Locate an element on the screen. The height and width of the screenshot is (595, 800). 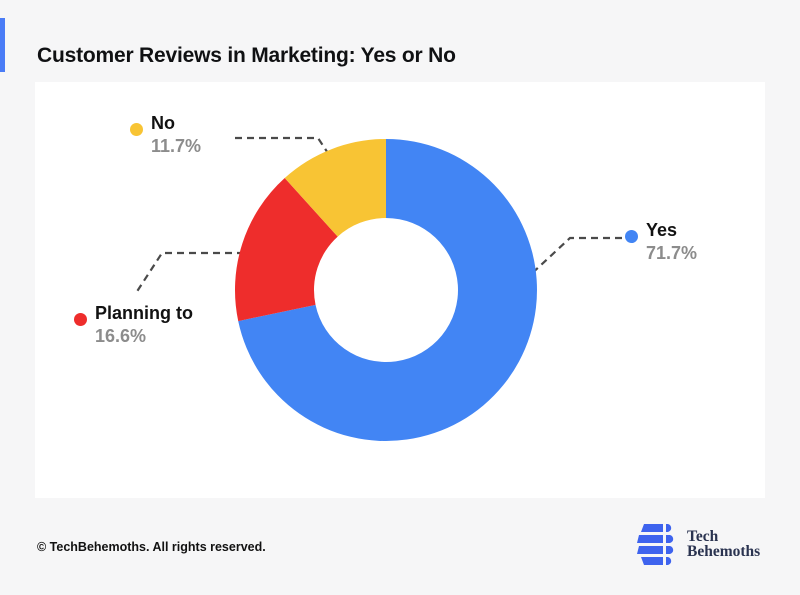
legend-value-no: 11.7% is located at coordinates (176, 146).